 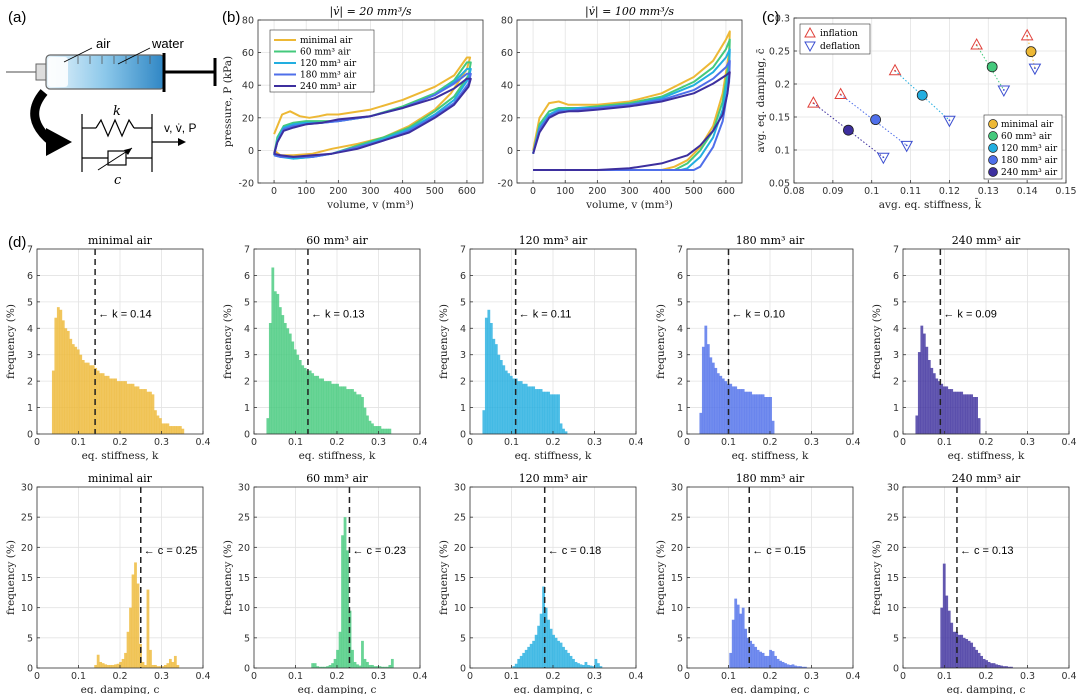 I want to click on hist_k-0-ytick-label: 0, so click(x=30, y=435).